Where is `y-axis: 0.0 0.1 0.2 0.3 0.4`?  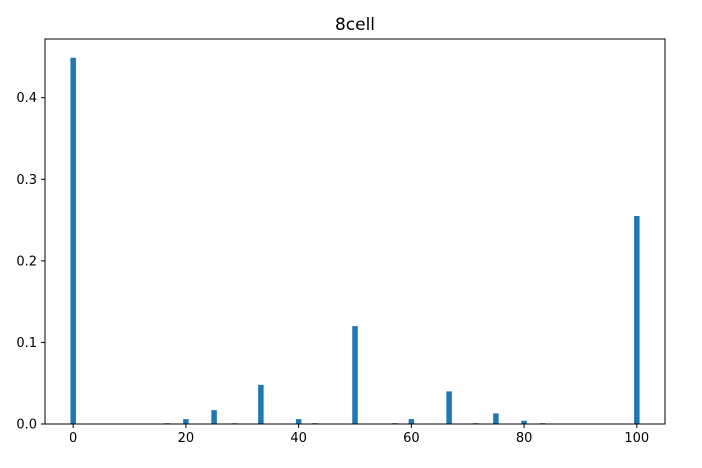 y-axis: 0.0 0.1 0.2 0.3 0.4 is located at coordinates (30, 262).